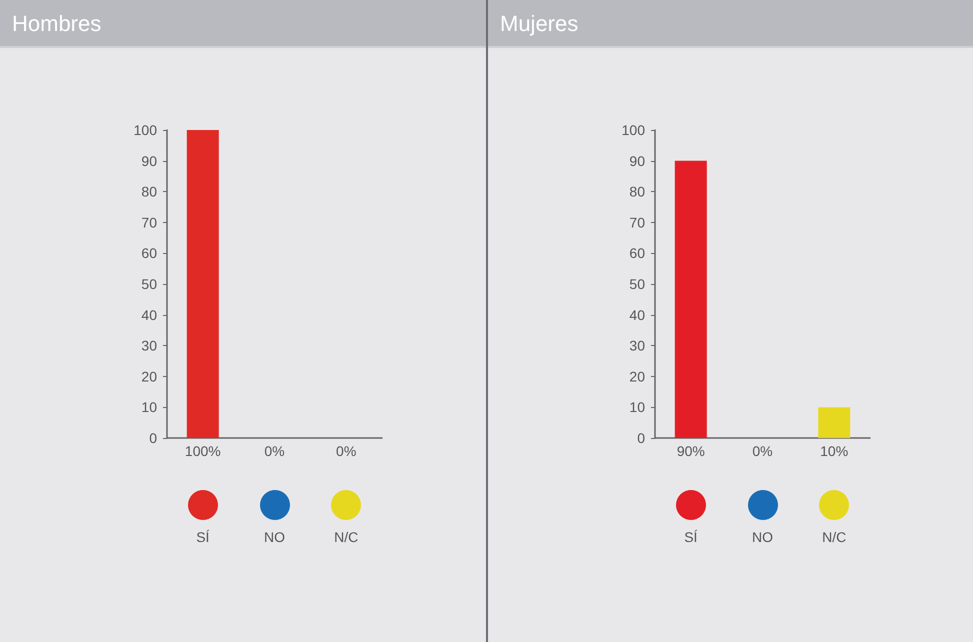 The image size is (973, 642). What do you see at coordinates (690, 451) in the screenshot?
I see `data-label: 90%` at bounding box center [690, 451].